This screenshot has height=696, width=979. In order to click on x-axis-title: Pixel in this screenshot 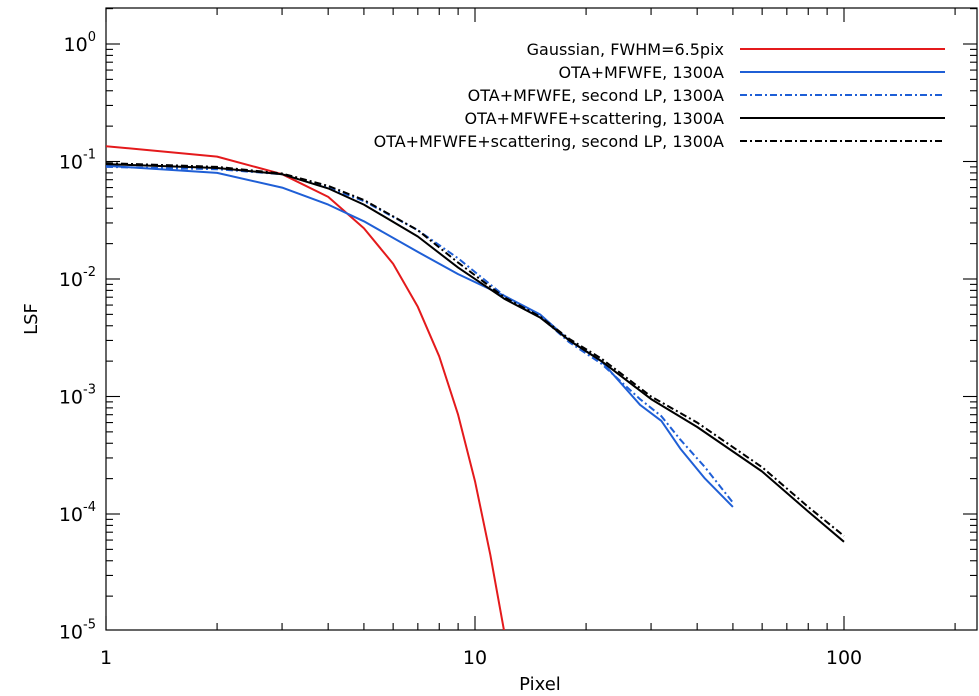, I will do `click(540, 684)`.